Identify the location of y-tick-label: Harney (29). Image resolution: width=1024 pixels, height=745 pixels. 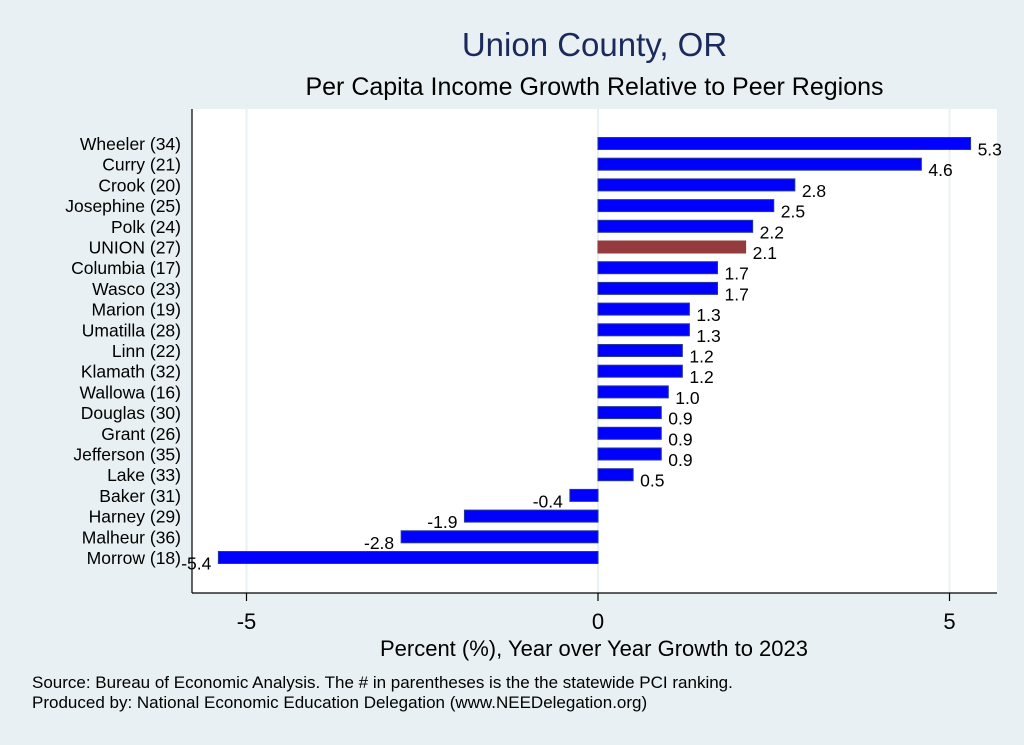
(135, 517).